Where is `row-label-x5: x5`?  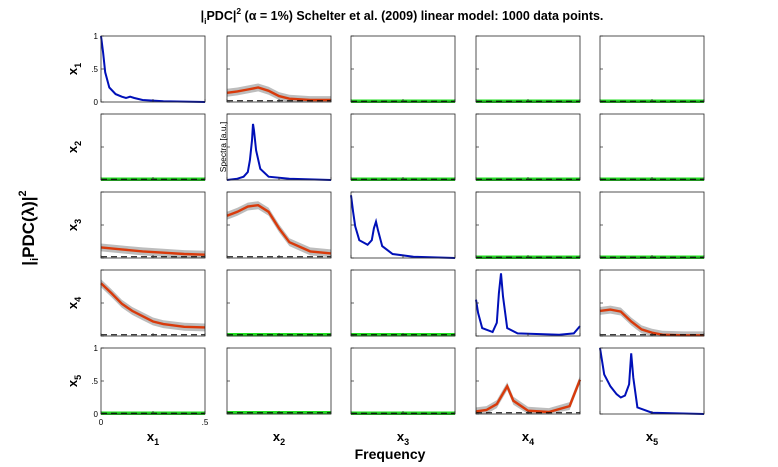 row-label-x5: x5 is located at coordinates (74, 381).